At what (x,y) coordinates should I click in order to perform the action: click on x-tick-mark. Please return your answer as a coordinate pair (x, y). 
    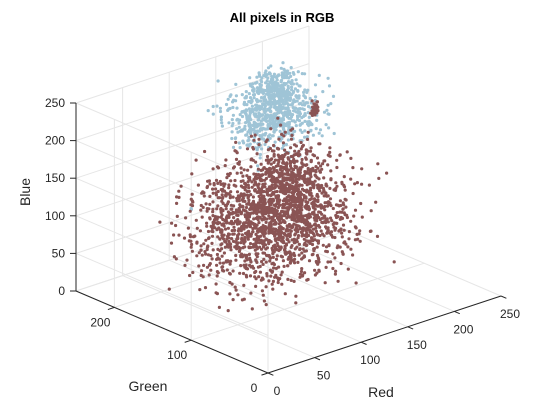
    Looking at the image, I should click on (364, 343).